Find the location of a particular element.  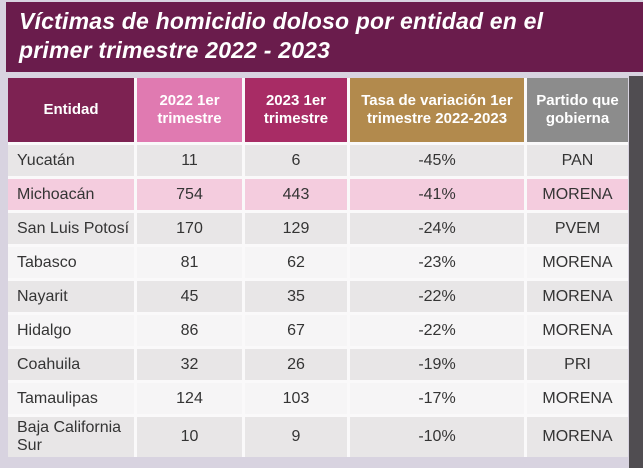

cell-2023: 129 is located at coordinates (296, 228).